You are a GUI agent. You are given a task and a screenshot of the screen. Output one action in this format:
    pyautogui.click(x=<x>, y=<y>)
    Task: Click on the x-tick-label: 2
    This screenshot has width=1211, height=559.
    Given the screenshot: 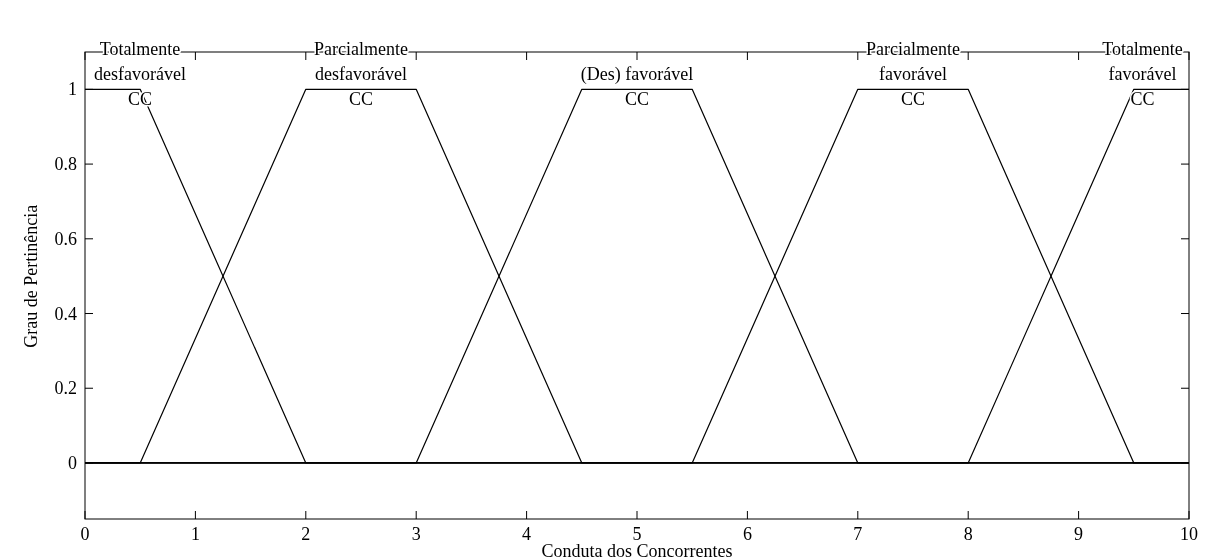 What is the action you would take?
    pyautogui.click(x=306, y=534)
    